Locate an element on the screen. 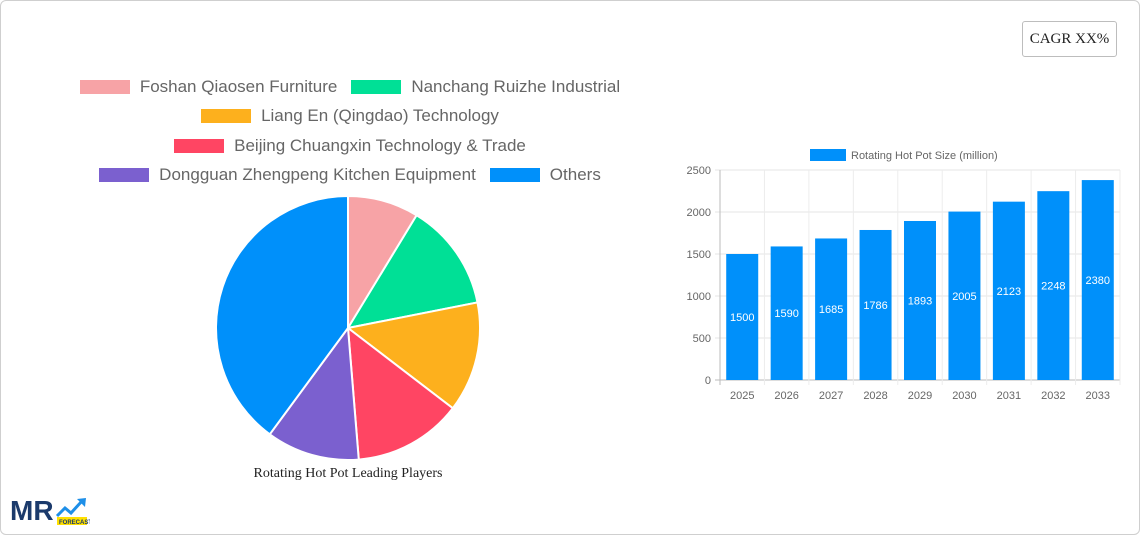 Image resolution: width=1140 pixels, height=535 pixels. x-tick-label: 2032 is located at coordinates (1053, 396).